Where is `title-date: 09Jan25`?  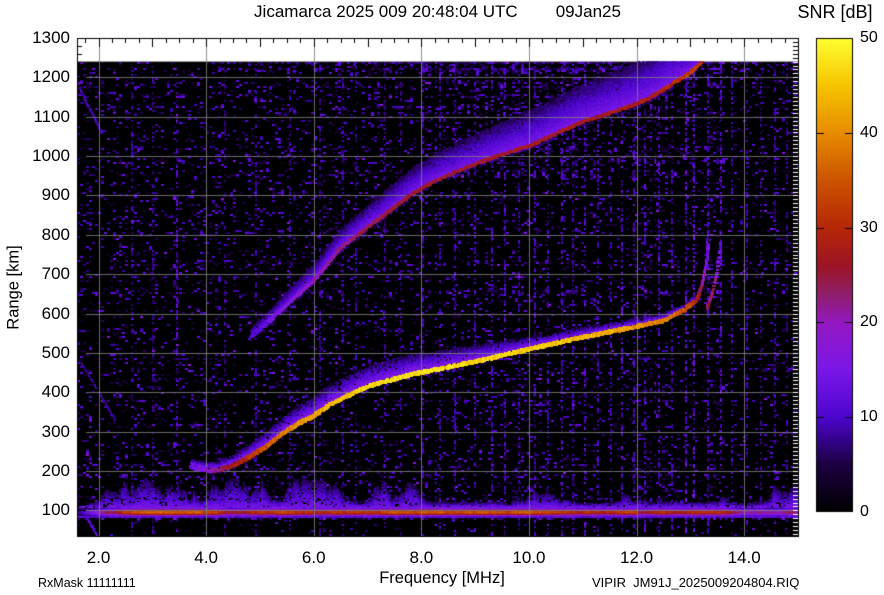 title-date: 09Jan25 is located at coordinates (588, 11).